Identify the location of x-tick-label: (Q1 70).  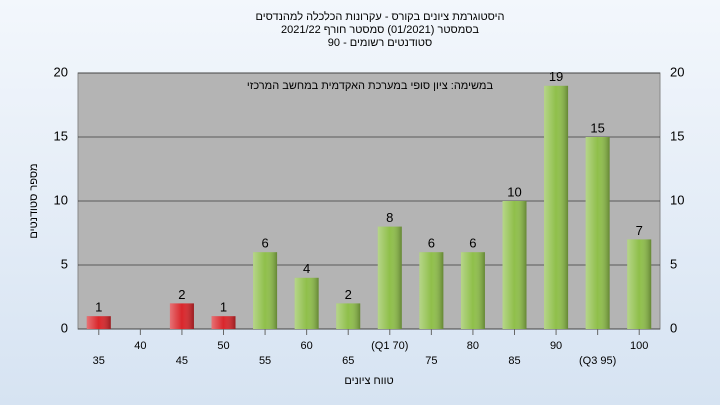
(389, 346).